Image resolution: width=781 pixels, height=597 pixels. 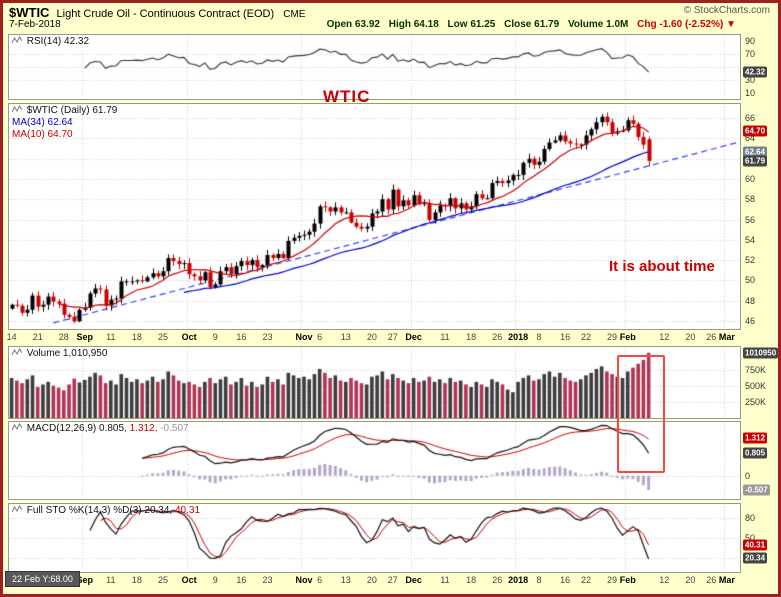 I want to click on exchange: CME, so click(x=294, y=14).